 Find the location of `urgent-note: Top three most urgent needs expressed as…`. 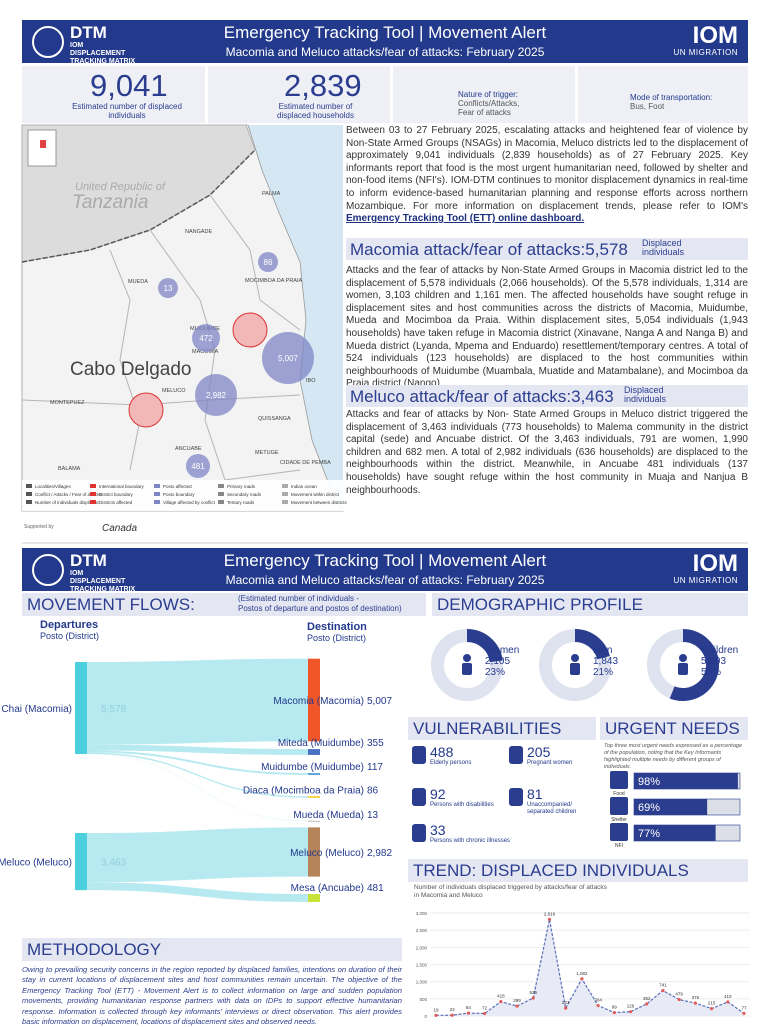

urgent-note: Top three most urgent needs expressed as… is located at coordinates (673, 756).